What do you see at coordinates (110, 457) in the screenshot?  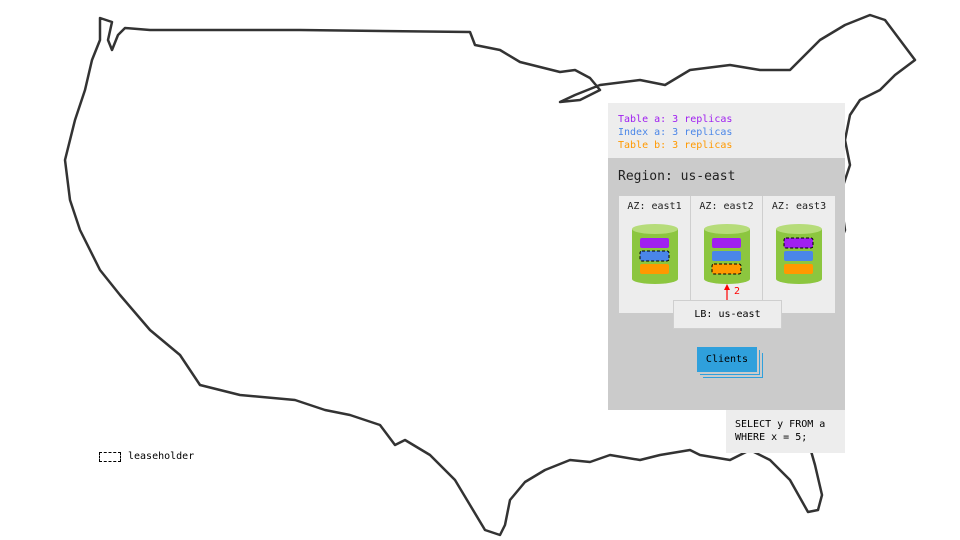 I see `leaseholder-key-icon` at bounding box center [110, 457].